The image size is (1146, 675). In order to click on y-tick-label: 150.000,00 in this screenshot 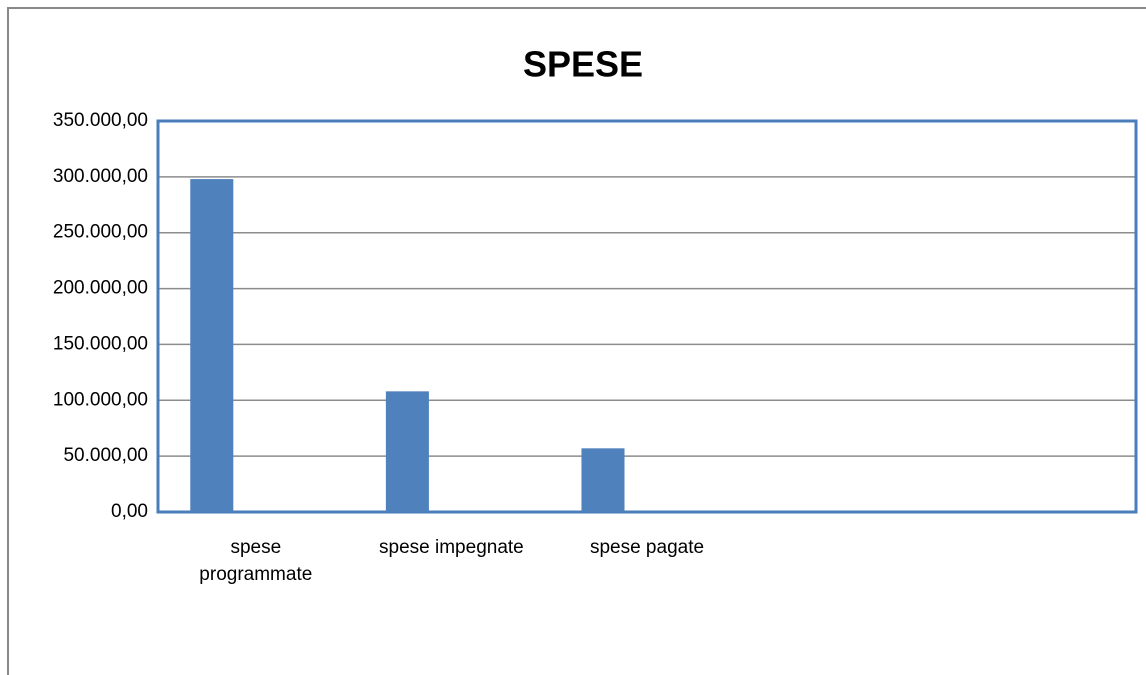, I will do `click(100, 343)`.